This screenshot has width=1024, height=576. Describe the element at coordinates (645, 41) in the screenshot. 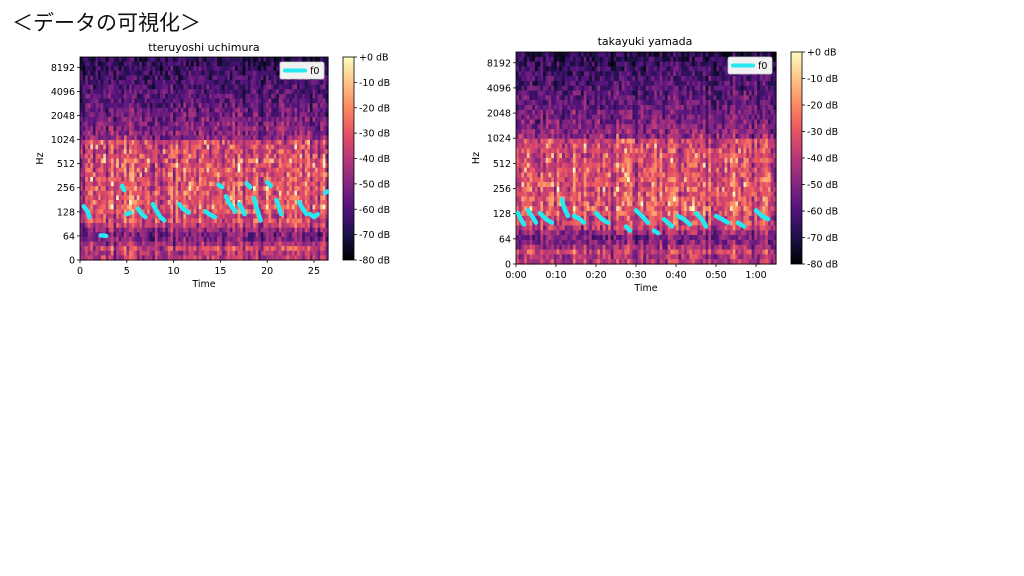

I see `chart-title: takayuki yamada` at that location.